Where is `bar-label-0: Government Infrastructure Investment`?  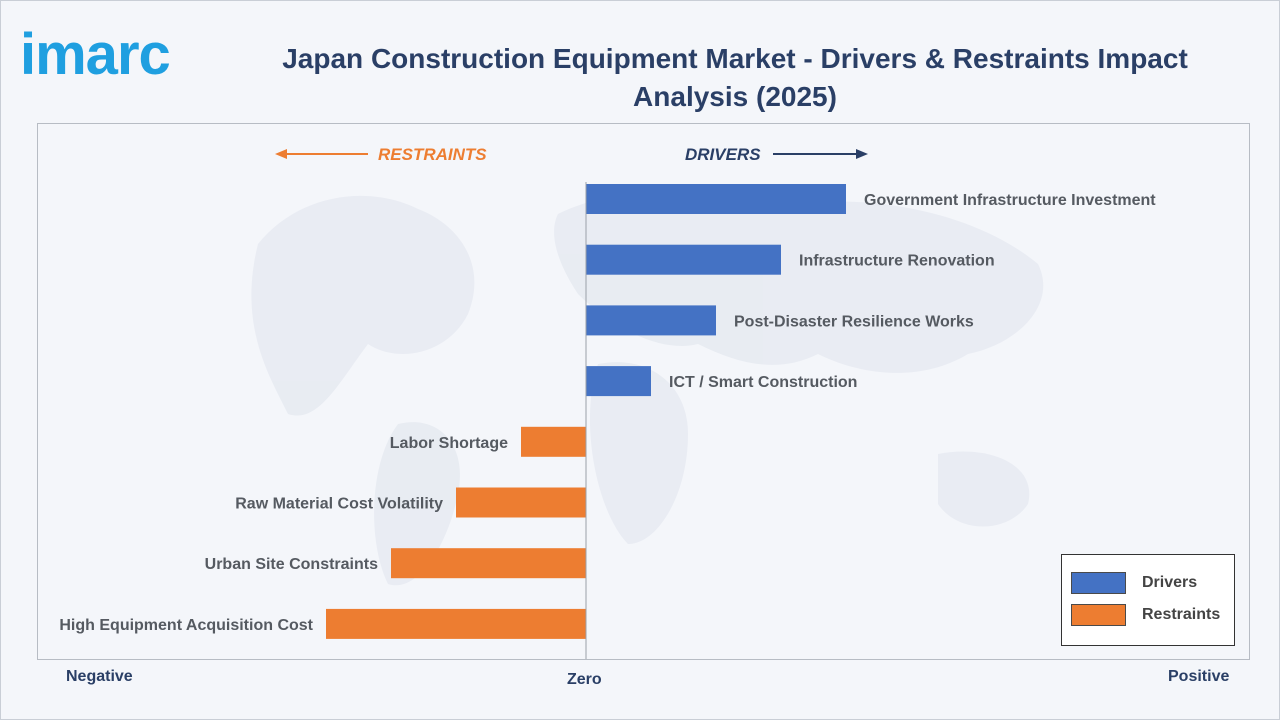 bar-label-0: Government Infrastructure Investment is located at coordinates (1010, 200).